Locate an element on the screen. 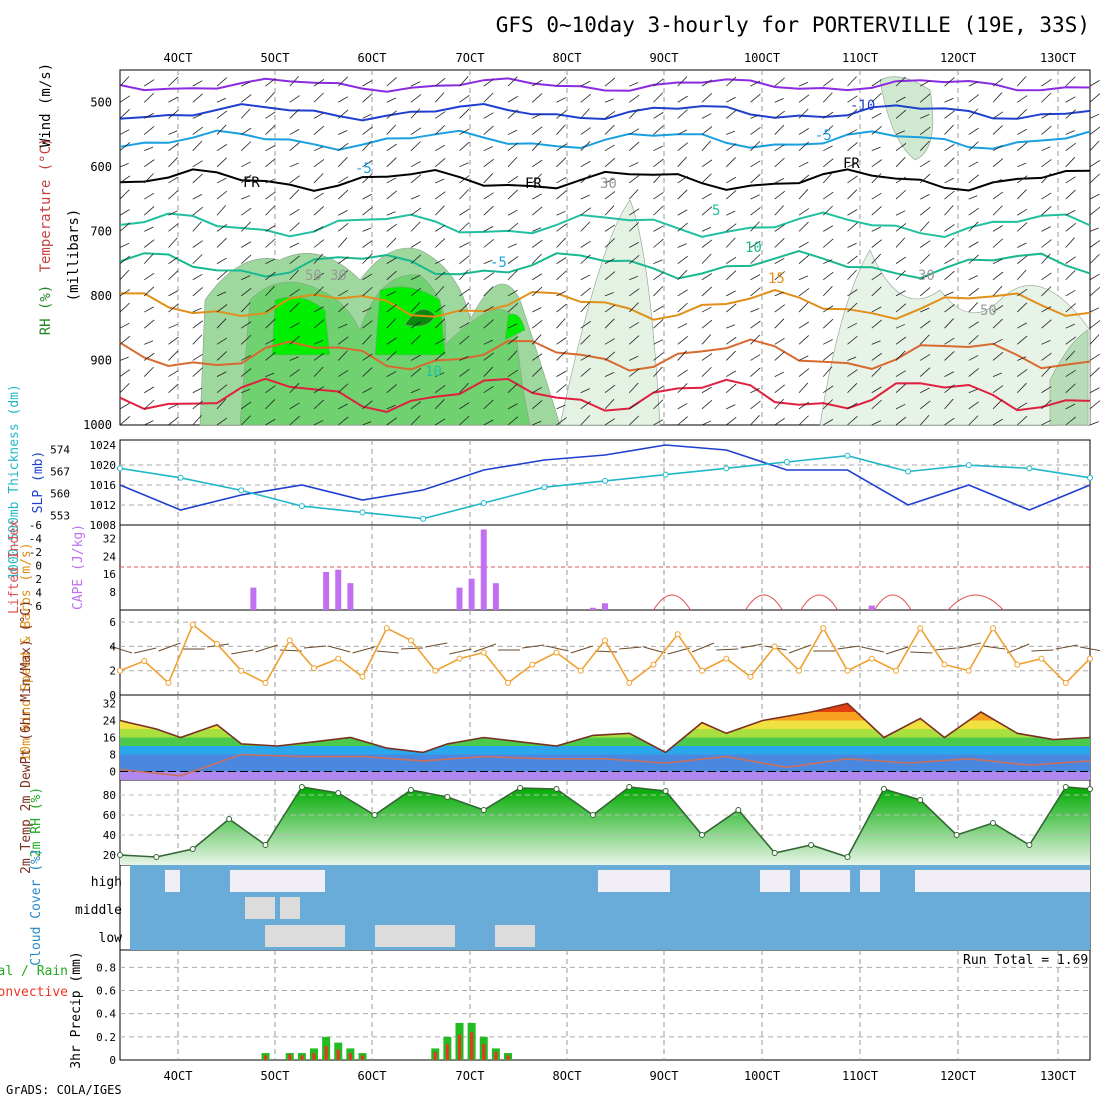  temp-tick-label: 32 is located at coordinates (109, 704).